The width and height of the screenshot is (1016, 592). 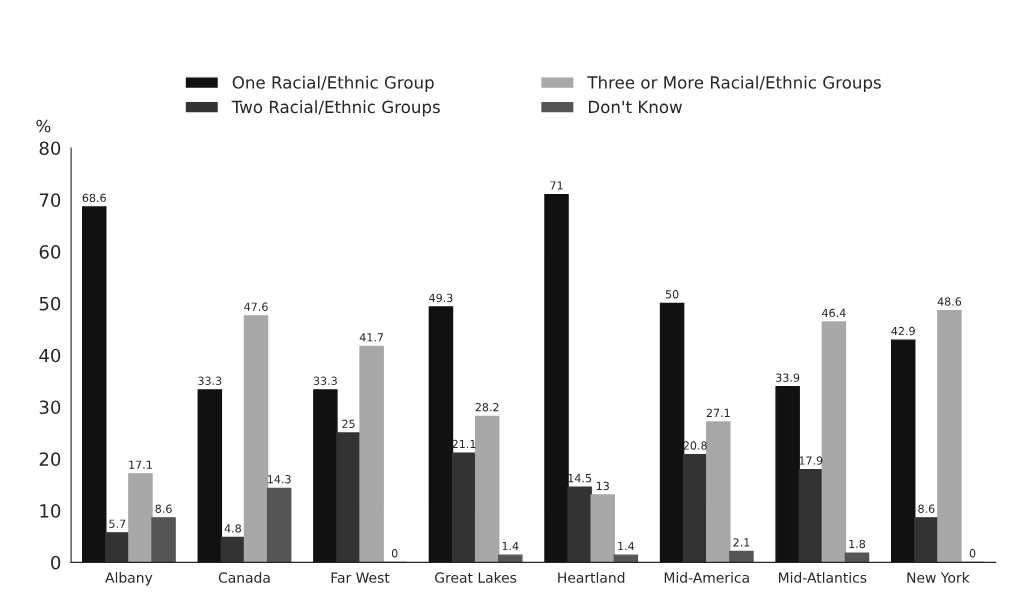 I want to click on legend-label: Don't Know, so click(x=635, y=107).